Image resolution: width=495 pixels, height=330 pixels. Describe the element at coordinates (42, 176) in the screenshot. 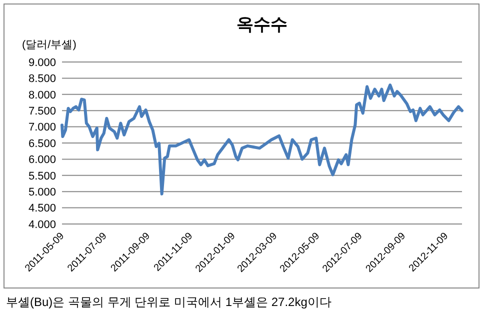

I see `y-tick-label: 5.500` at that location.